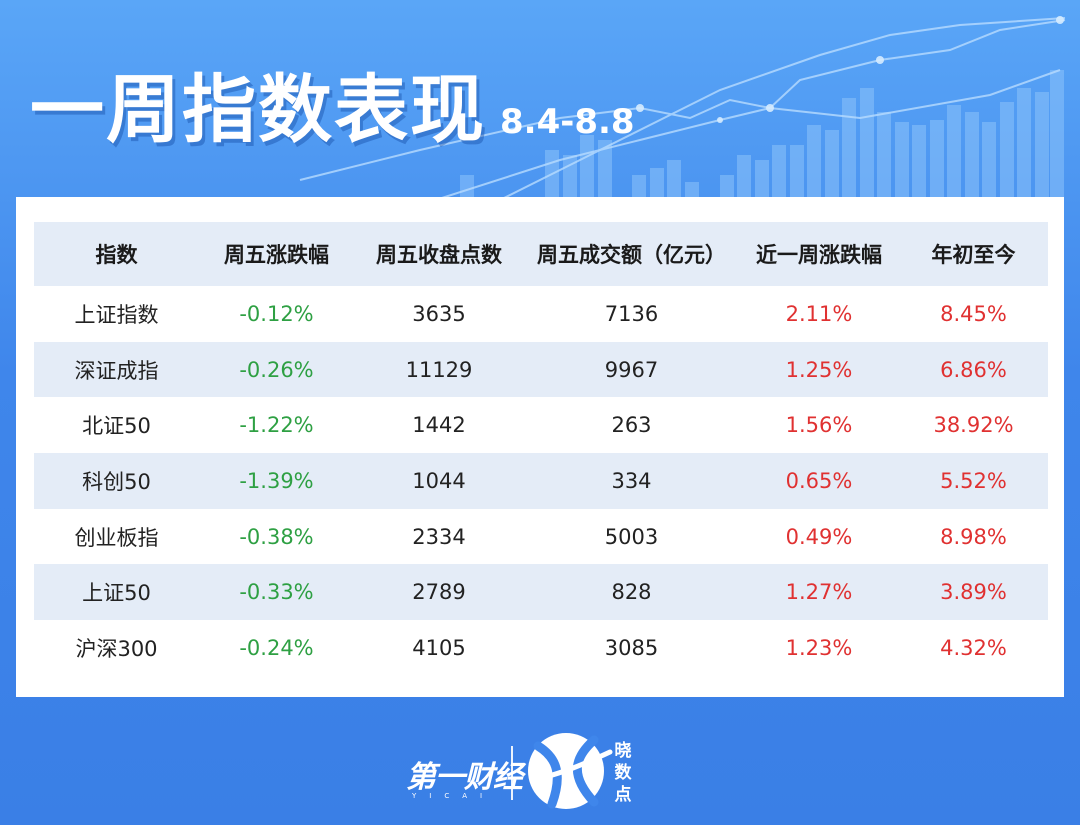  I want to click on table-cell: 8.98%, so click(973, 536).